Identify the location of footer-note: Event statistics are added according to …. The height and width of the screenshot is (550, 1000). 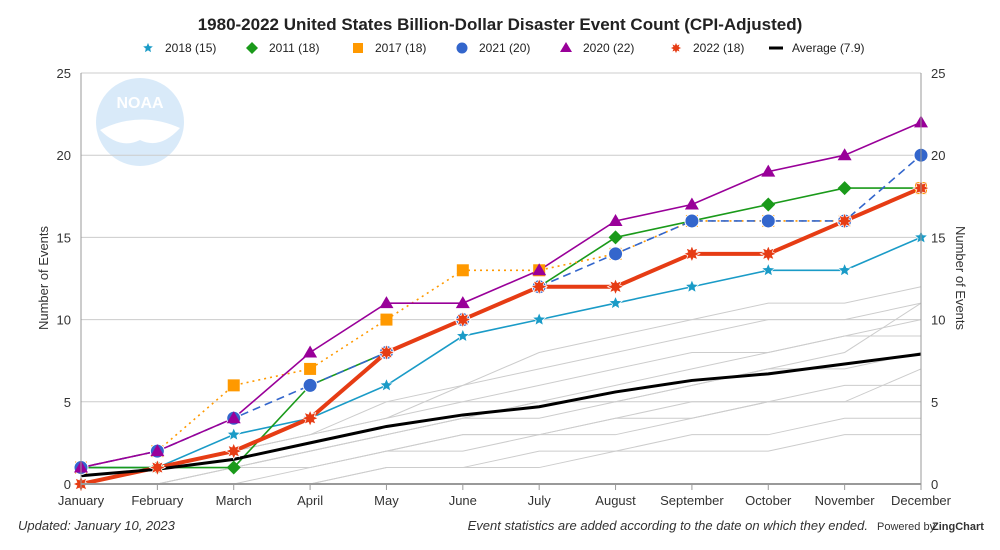
(668, 525).